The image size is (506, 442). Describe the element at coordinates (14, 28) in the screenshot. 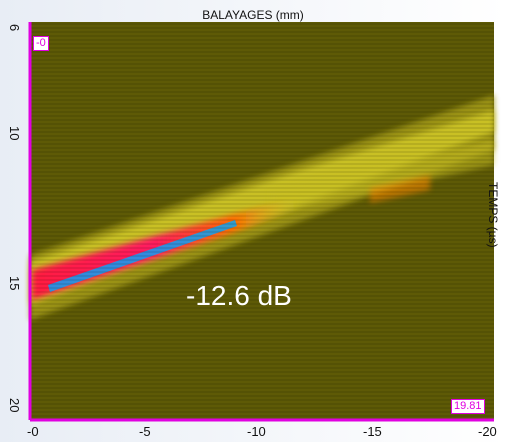

I see `y-tick-6: 6` at that location.